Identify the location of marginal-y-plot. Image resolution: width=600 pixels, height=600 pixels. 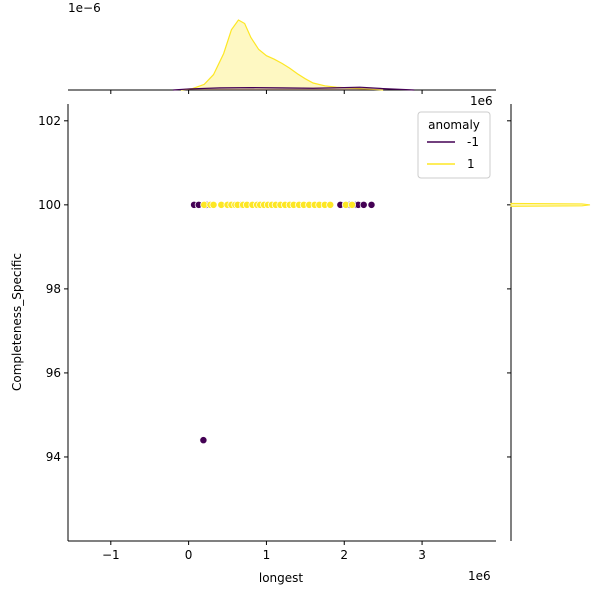
(549, 322).